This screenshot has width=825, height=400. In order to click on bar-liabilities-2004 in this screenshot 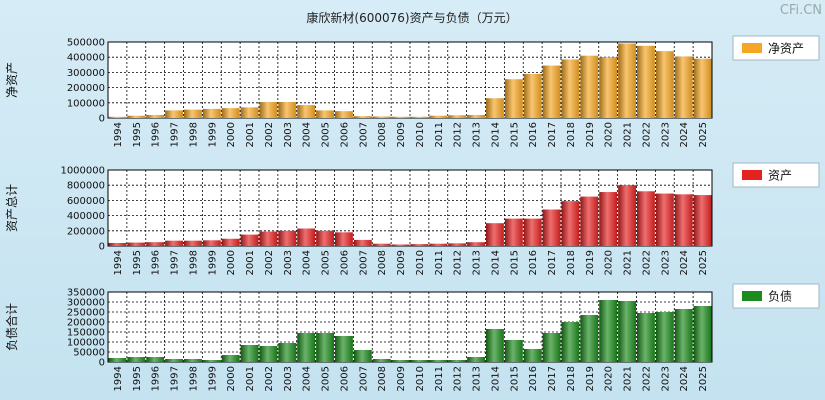, I will do `click(306, 347)`.